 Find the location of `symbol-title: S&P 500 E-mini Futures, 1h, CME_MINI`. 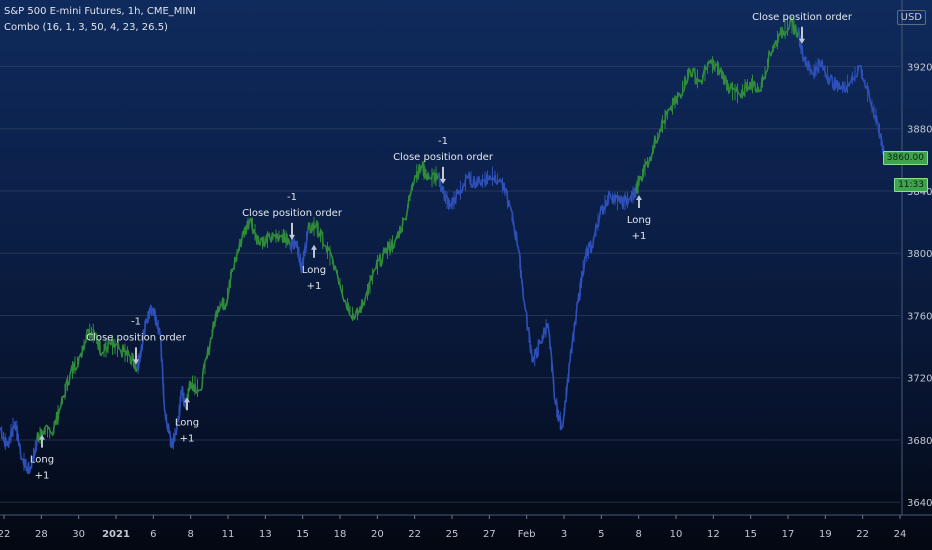

symbol-title: S&P 500 E-mini Futures, 1h, CME_MINI is located at coordinates (100, 11).